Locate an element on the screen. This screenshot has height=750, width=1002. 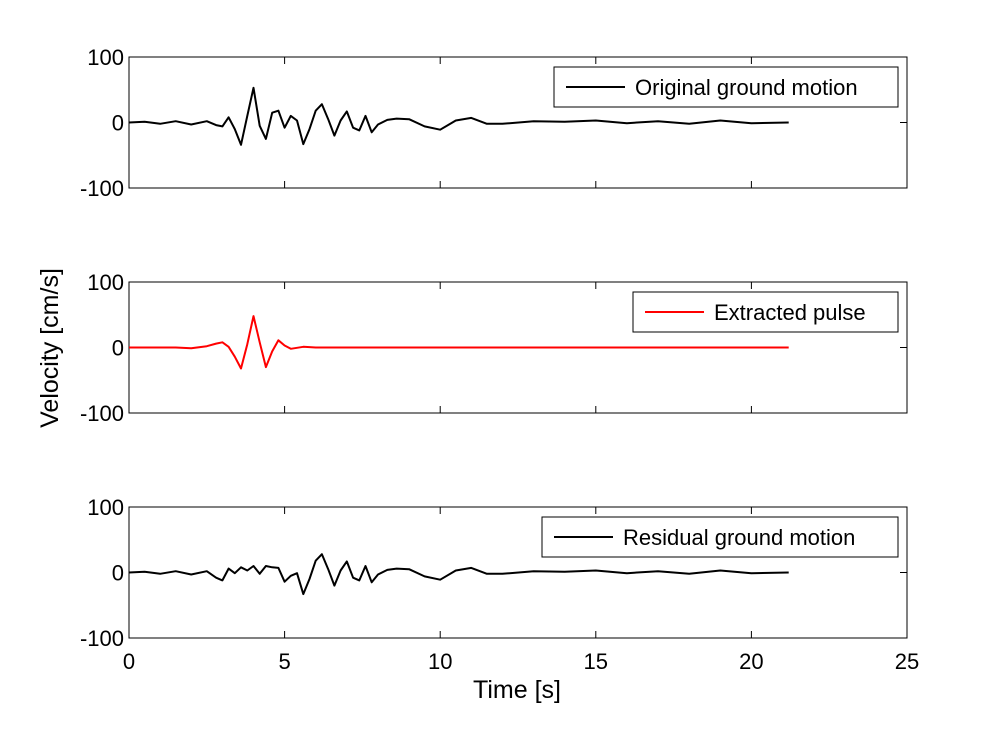
x-tick-label: 10 is located at coordinates (440, 661).